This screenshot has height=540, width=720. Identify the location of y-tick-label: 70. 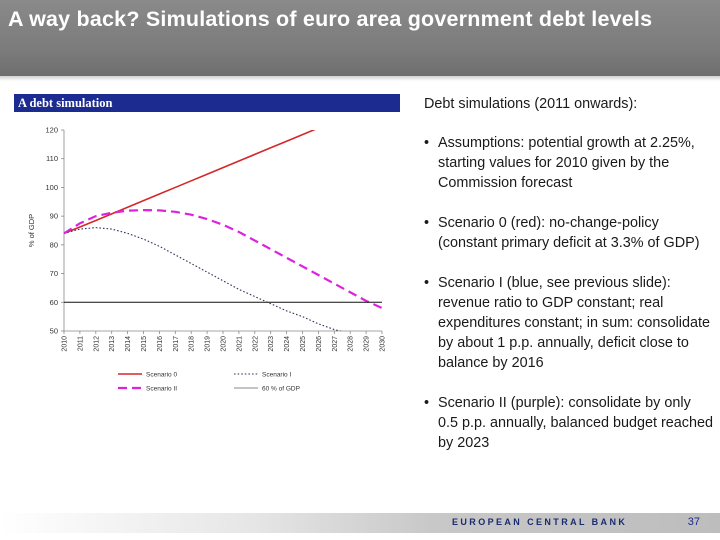
(54, 273).